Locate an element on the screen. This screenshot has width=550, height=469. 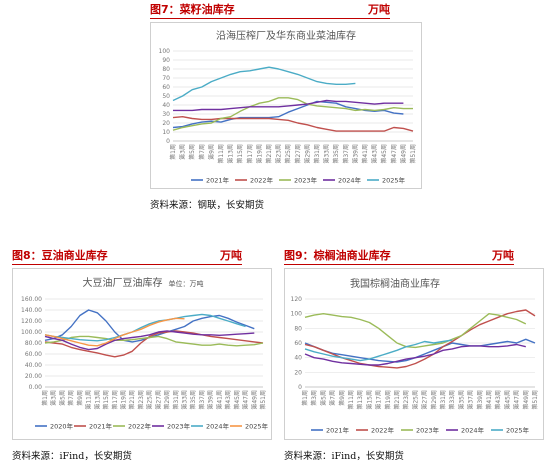
y-tick-label: 160.00 is located at coordinates (31, 299).